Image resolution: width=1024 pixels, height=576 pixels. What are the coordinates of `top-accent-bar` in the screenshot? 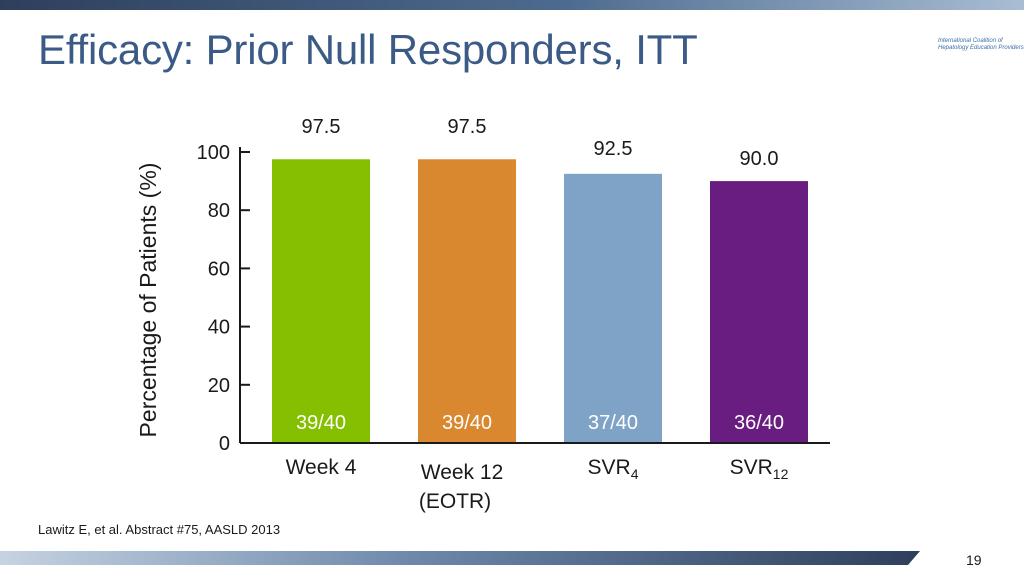 It's located at (512, 5).